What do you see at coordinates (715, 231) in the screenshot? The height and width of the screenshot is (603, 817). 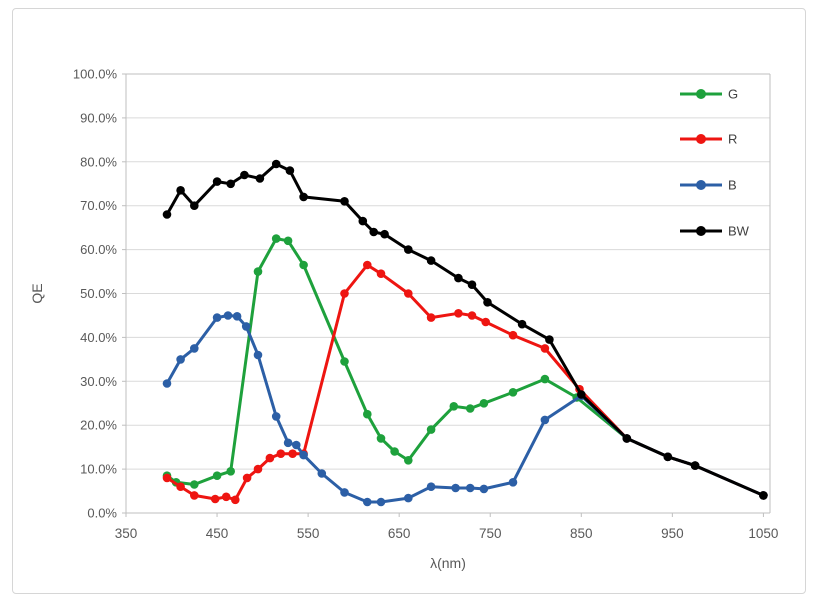 I see `legend-item-BW: BW` at bounding box center [715, 231].